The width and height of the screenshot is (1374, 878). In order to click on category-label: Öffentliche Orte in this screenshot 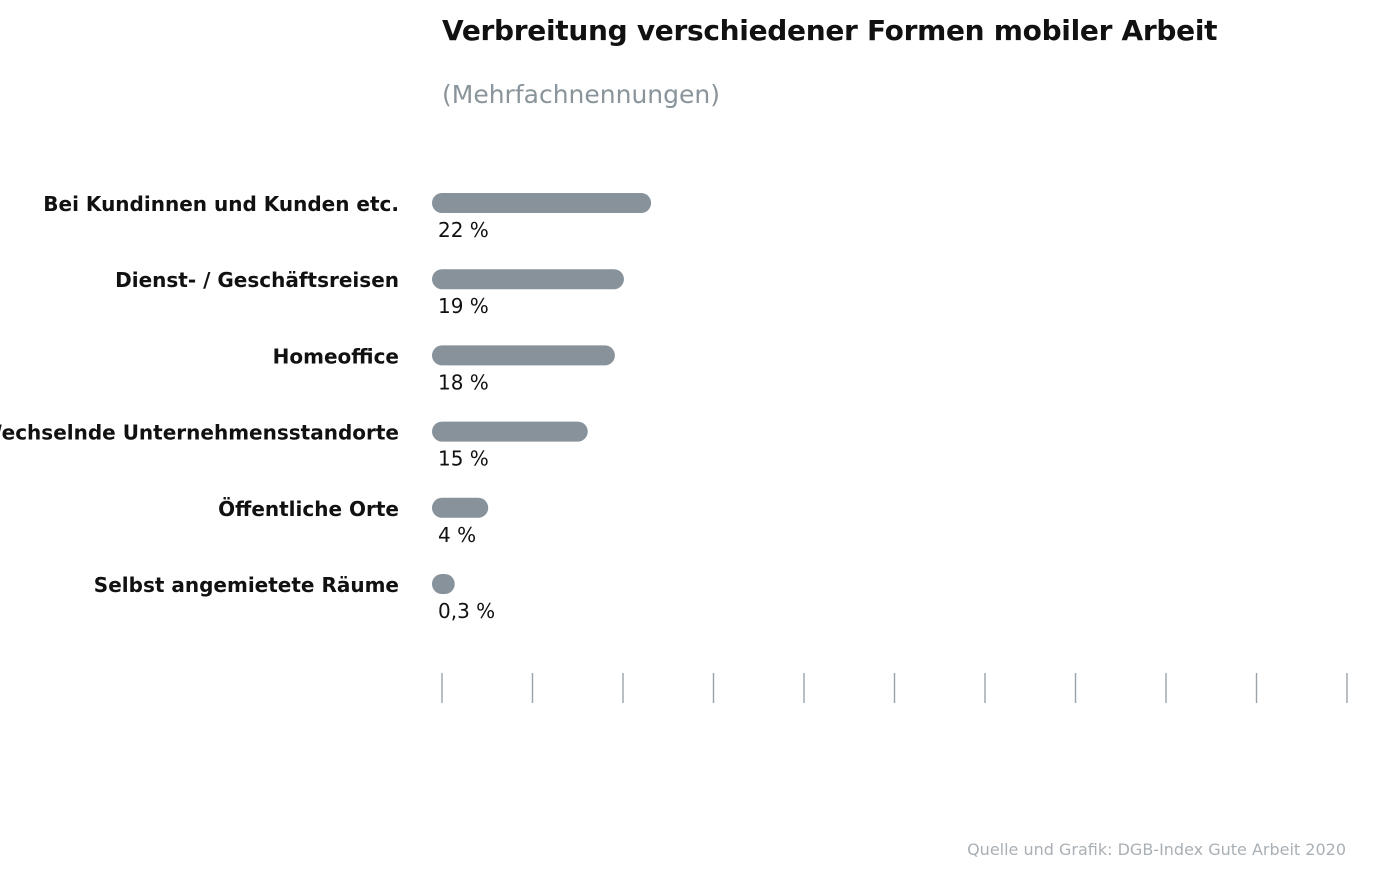, I will do `click(308, 509)`.